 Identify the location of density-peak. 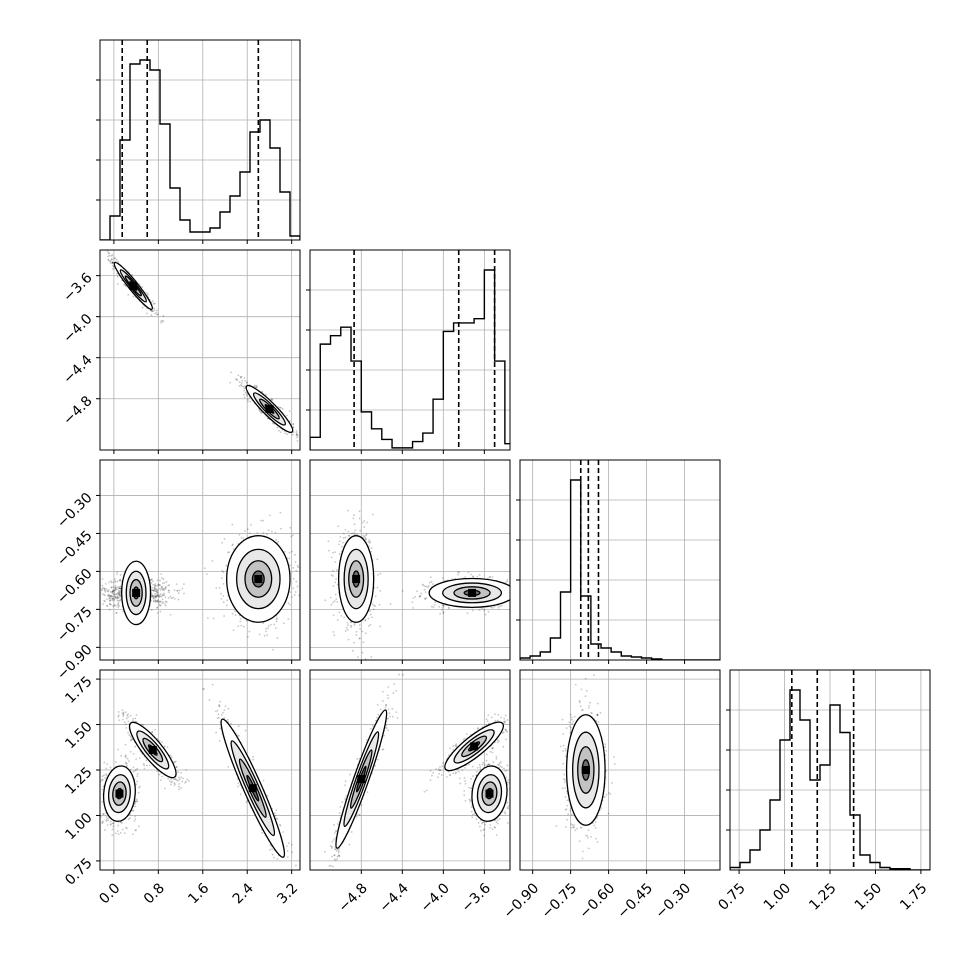
(136, 592).